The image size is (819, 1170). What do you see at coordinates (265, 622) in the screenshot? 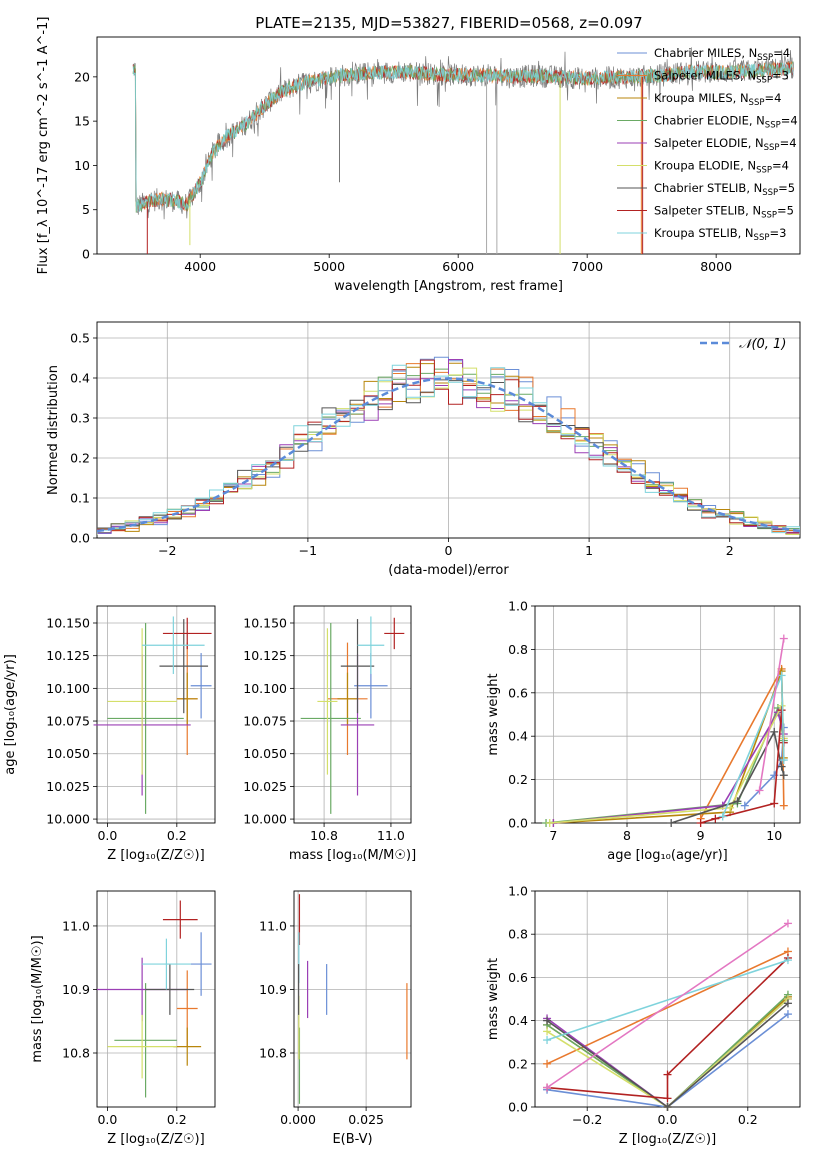
I see `y-tick-label: 10.150` at bounding box center [265, 622].